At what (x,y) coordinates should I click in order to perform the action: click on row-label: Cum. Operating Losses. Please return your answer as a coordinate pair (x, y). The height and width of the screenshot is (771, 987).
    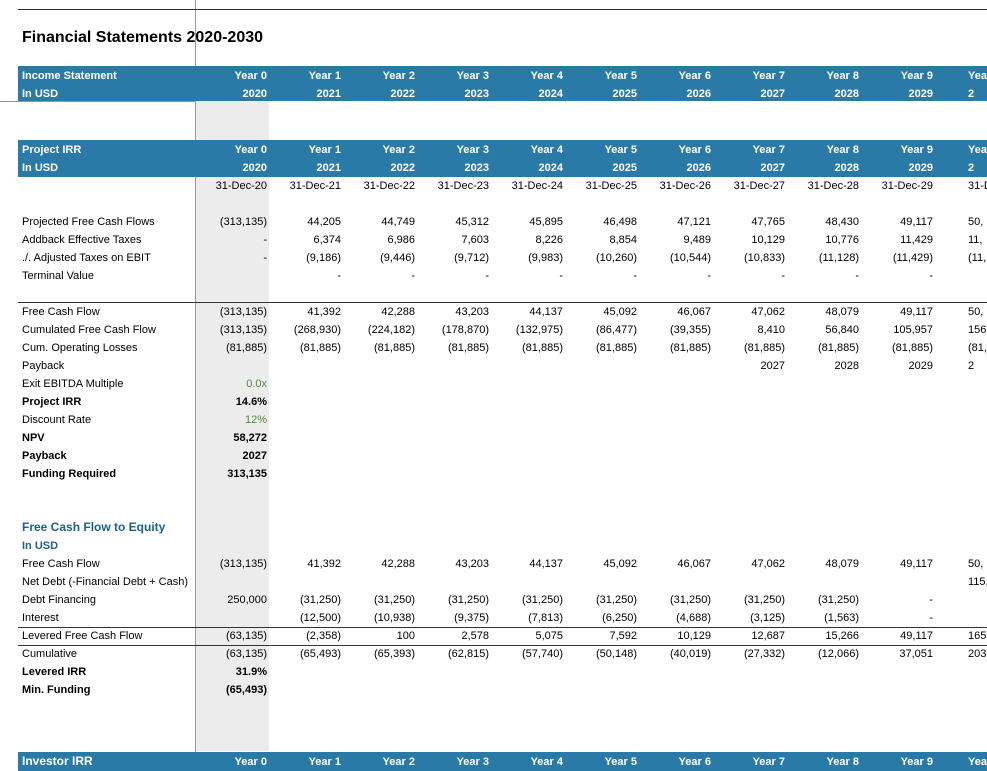
    Looking at the image, I should click on (80, 348).